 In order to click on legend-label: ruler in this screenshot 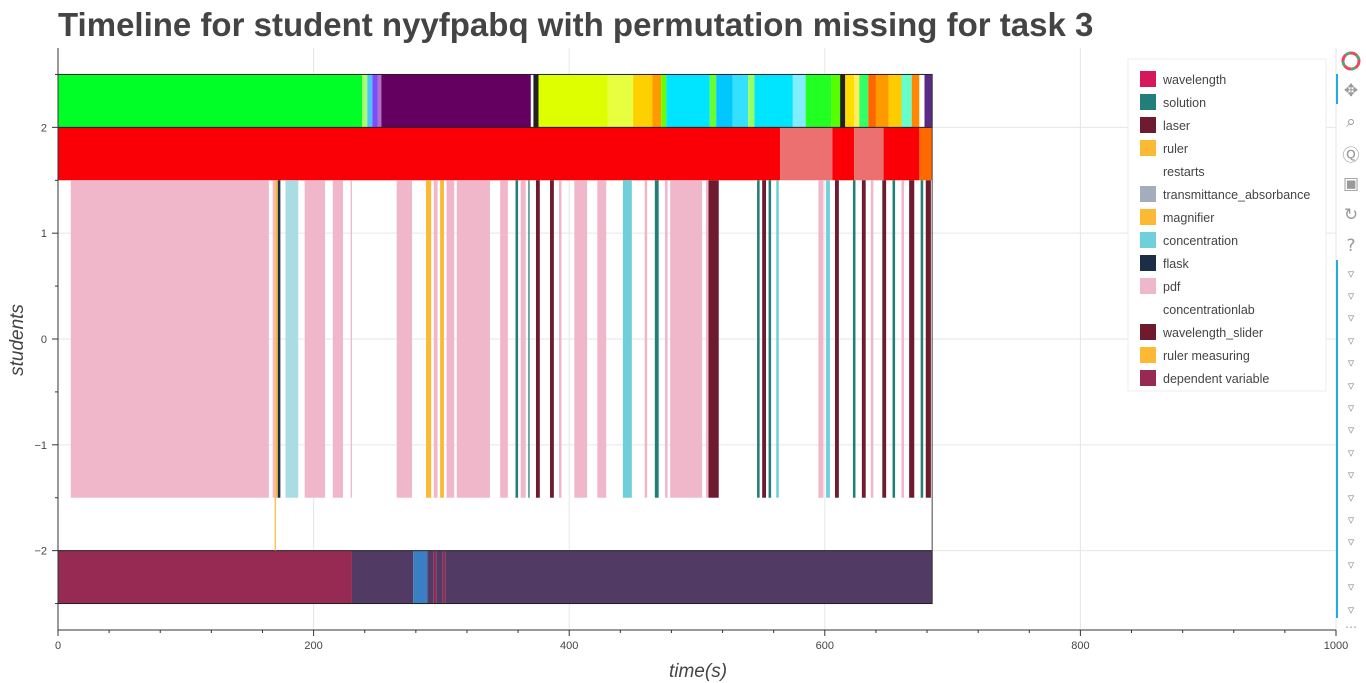, I will do `click(1175, 149)`.